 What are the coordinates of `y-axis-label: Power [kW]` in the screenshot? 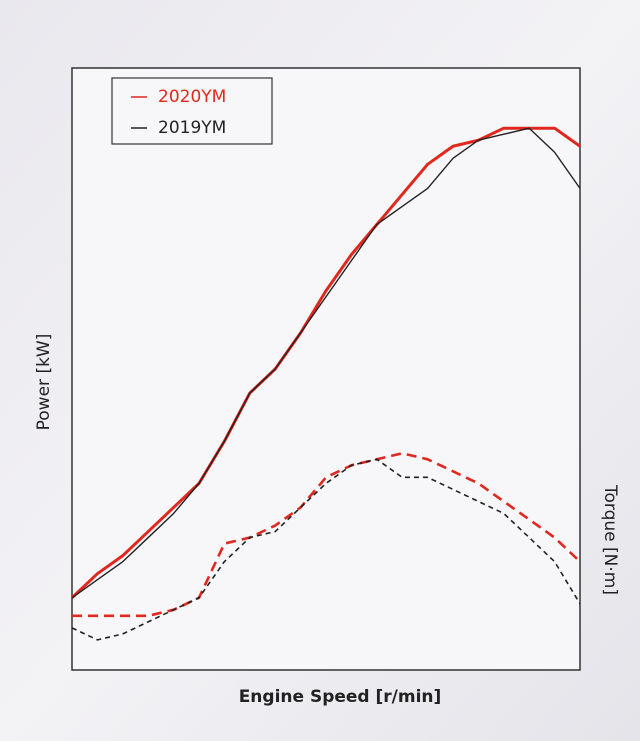 It's located at (44, 382).